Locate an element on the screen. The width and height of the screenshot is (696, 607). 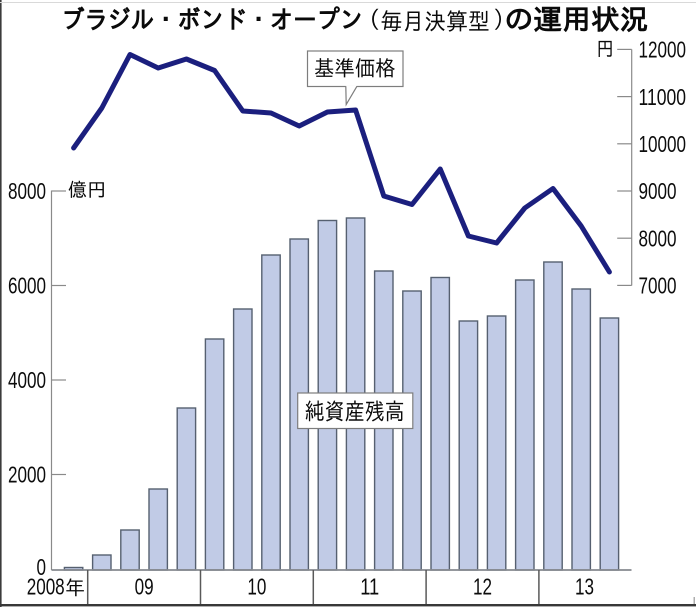
svg-text: 0 is located at coordinates (42, 567).